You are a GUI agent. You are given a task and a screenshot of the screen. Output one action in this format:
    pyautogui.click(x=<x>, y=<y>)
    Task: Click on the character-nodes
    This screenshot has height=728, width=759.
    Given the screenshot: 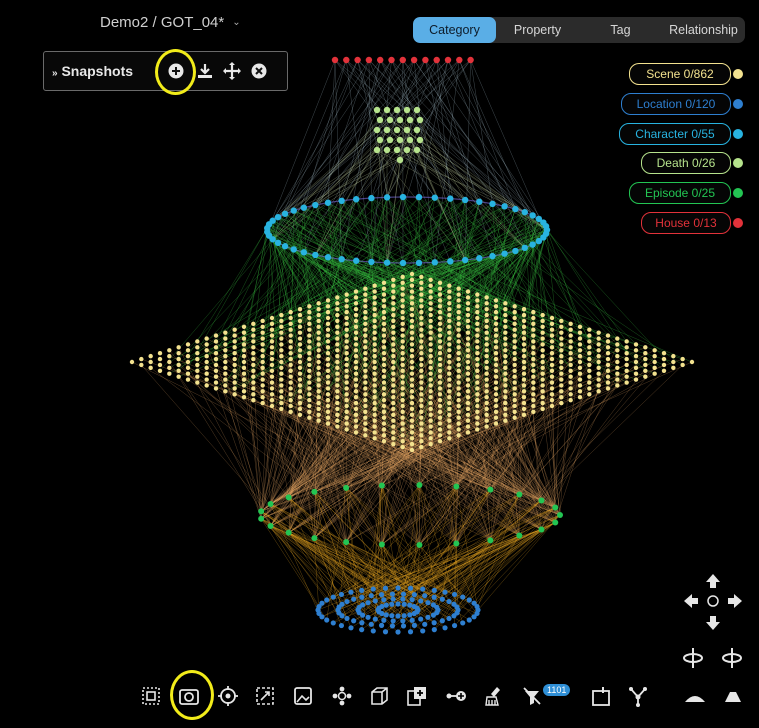 What is the action you would take?
    pyautogui.click(x=407, y=230)
    